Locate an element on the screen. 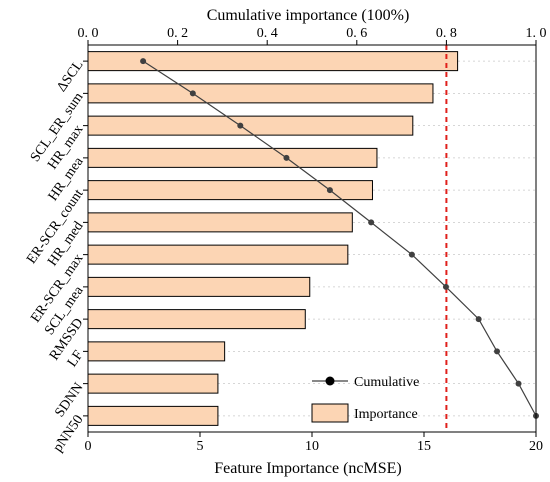  category-label: ΔSCL is located at coordinates (70, 76).